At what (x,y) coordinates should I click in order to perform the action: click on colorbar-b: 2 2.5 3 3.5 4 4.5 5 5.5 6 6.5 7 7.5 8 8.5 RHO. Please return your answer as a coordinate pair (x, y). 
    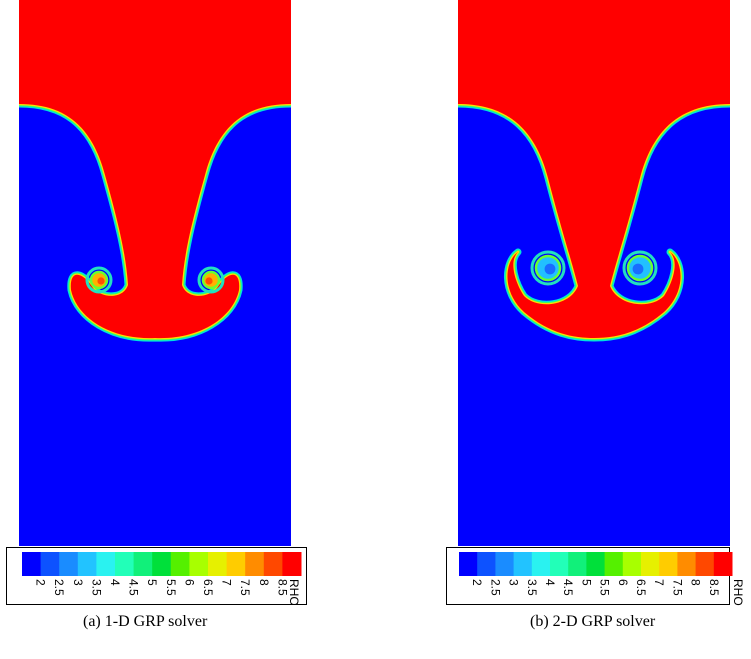
    Looking at the image, I should click on (595, 576).